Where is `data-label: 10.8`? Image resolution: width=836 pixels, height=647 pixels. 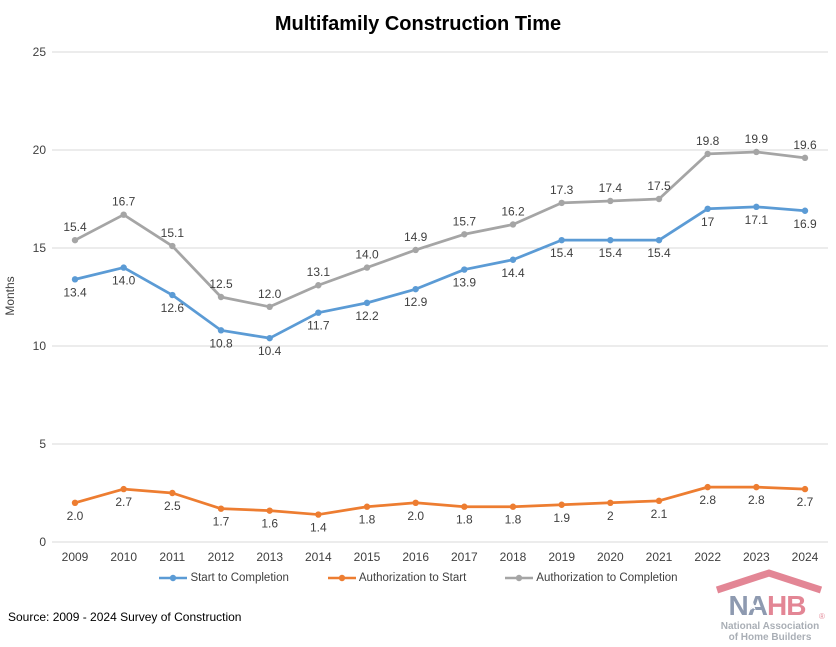
data-label: 10.8 is located at coordinates (221, 343).